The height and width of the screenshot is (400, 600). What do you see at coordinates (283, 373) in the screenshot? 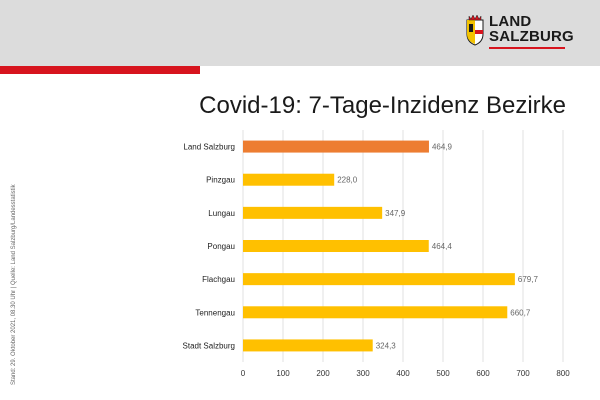
I see `x-tick-label: 100` at bounding box center [283, 373].